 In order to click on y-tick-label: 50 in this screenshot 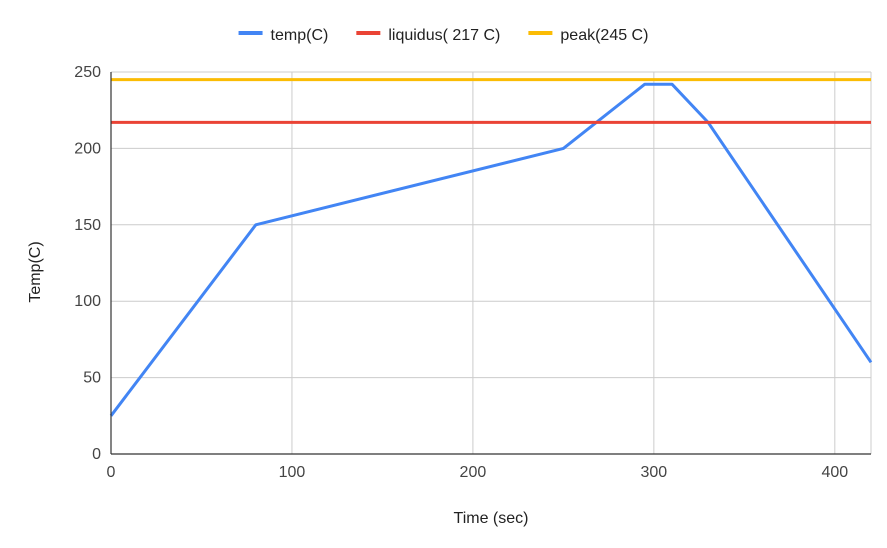, I will do `click(92, 378)`.